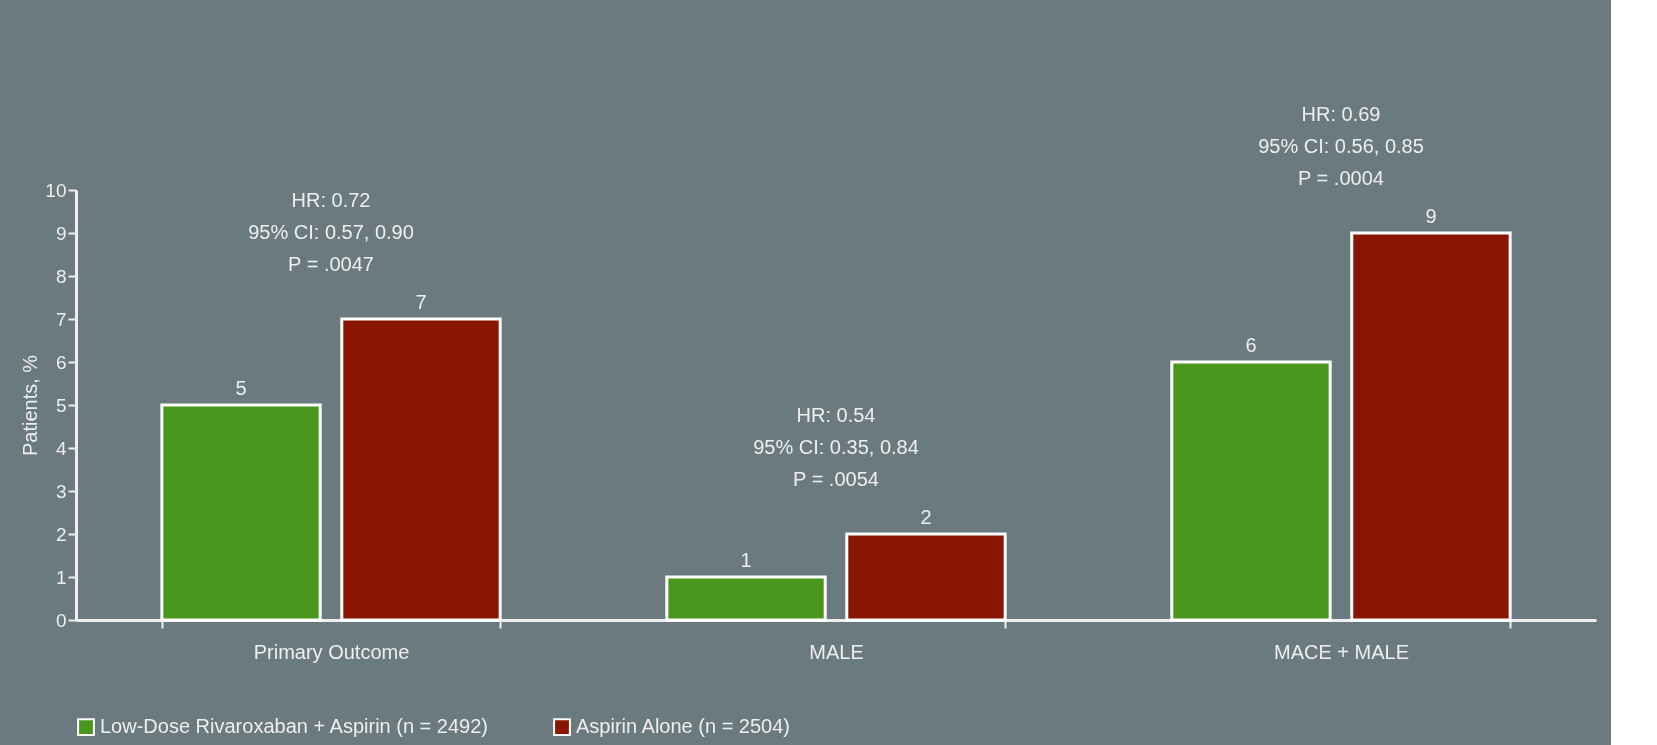 The width and height of the screenshot is (1657, 745). I want to click on y-tick-label: 0, so click(61, 620).